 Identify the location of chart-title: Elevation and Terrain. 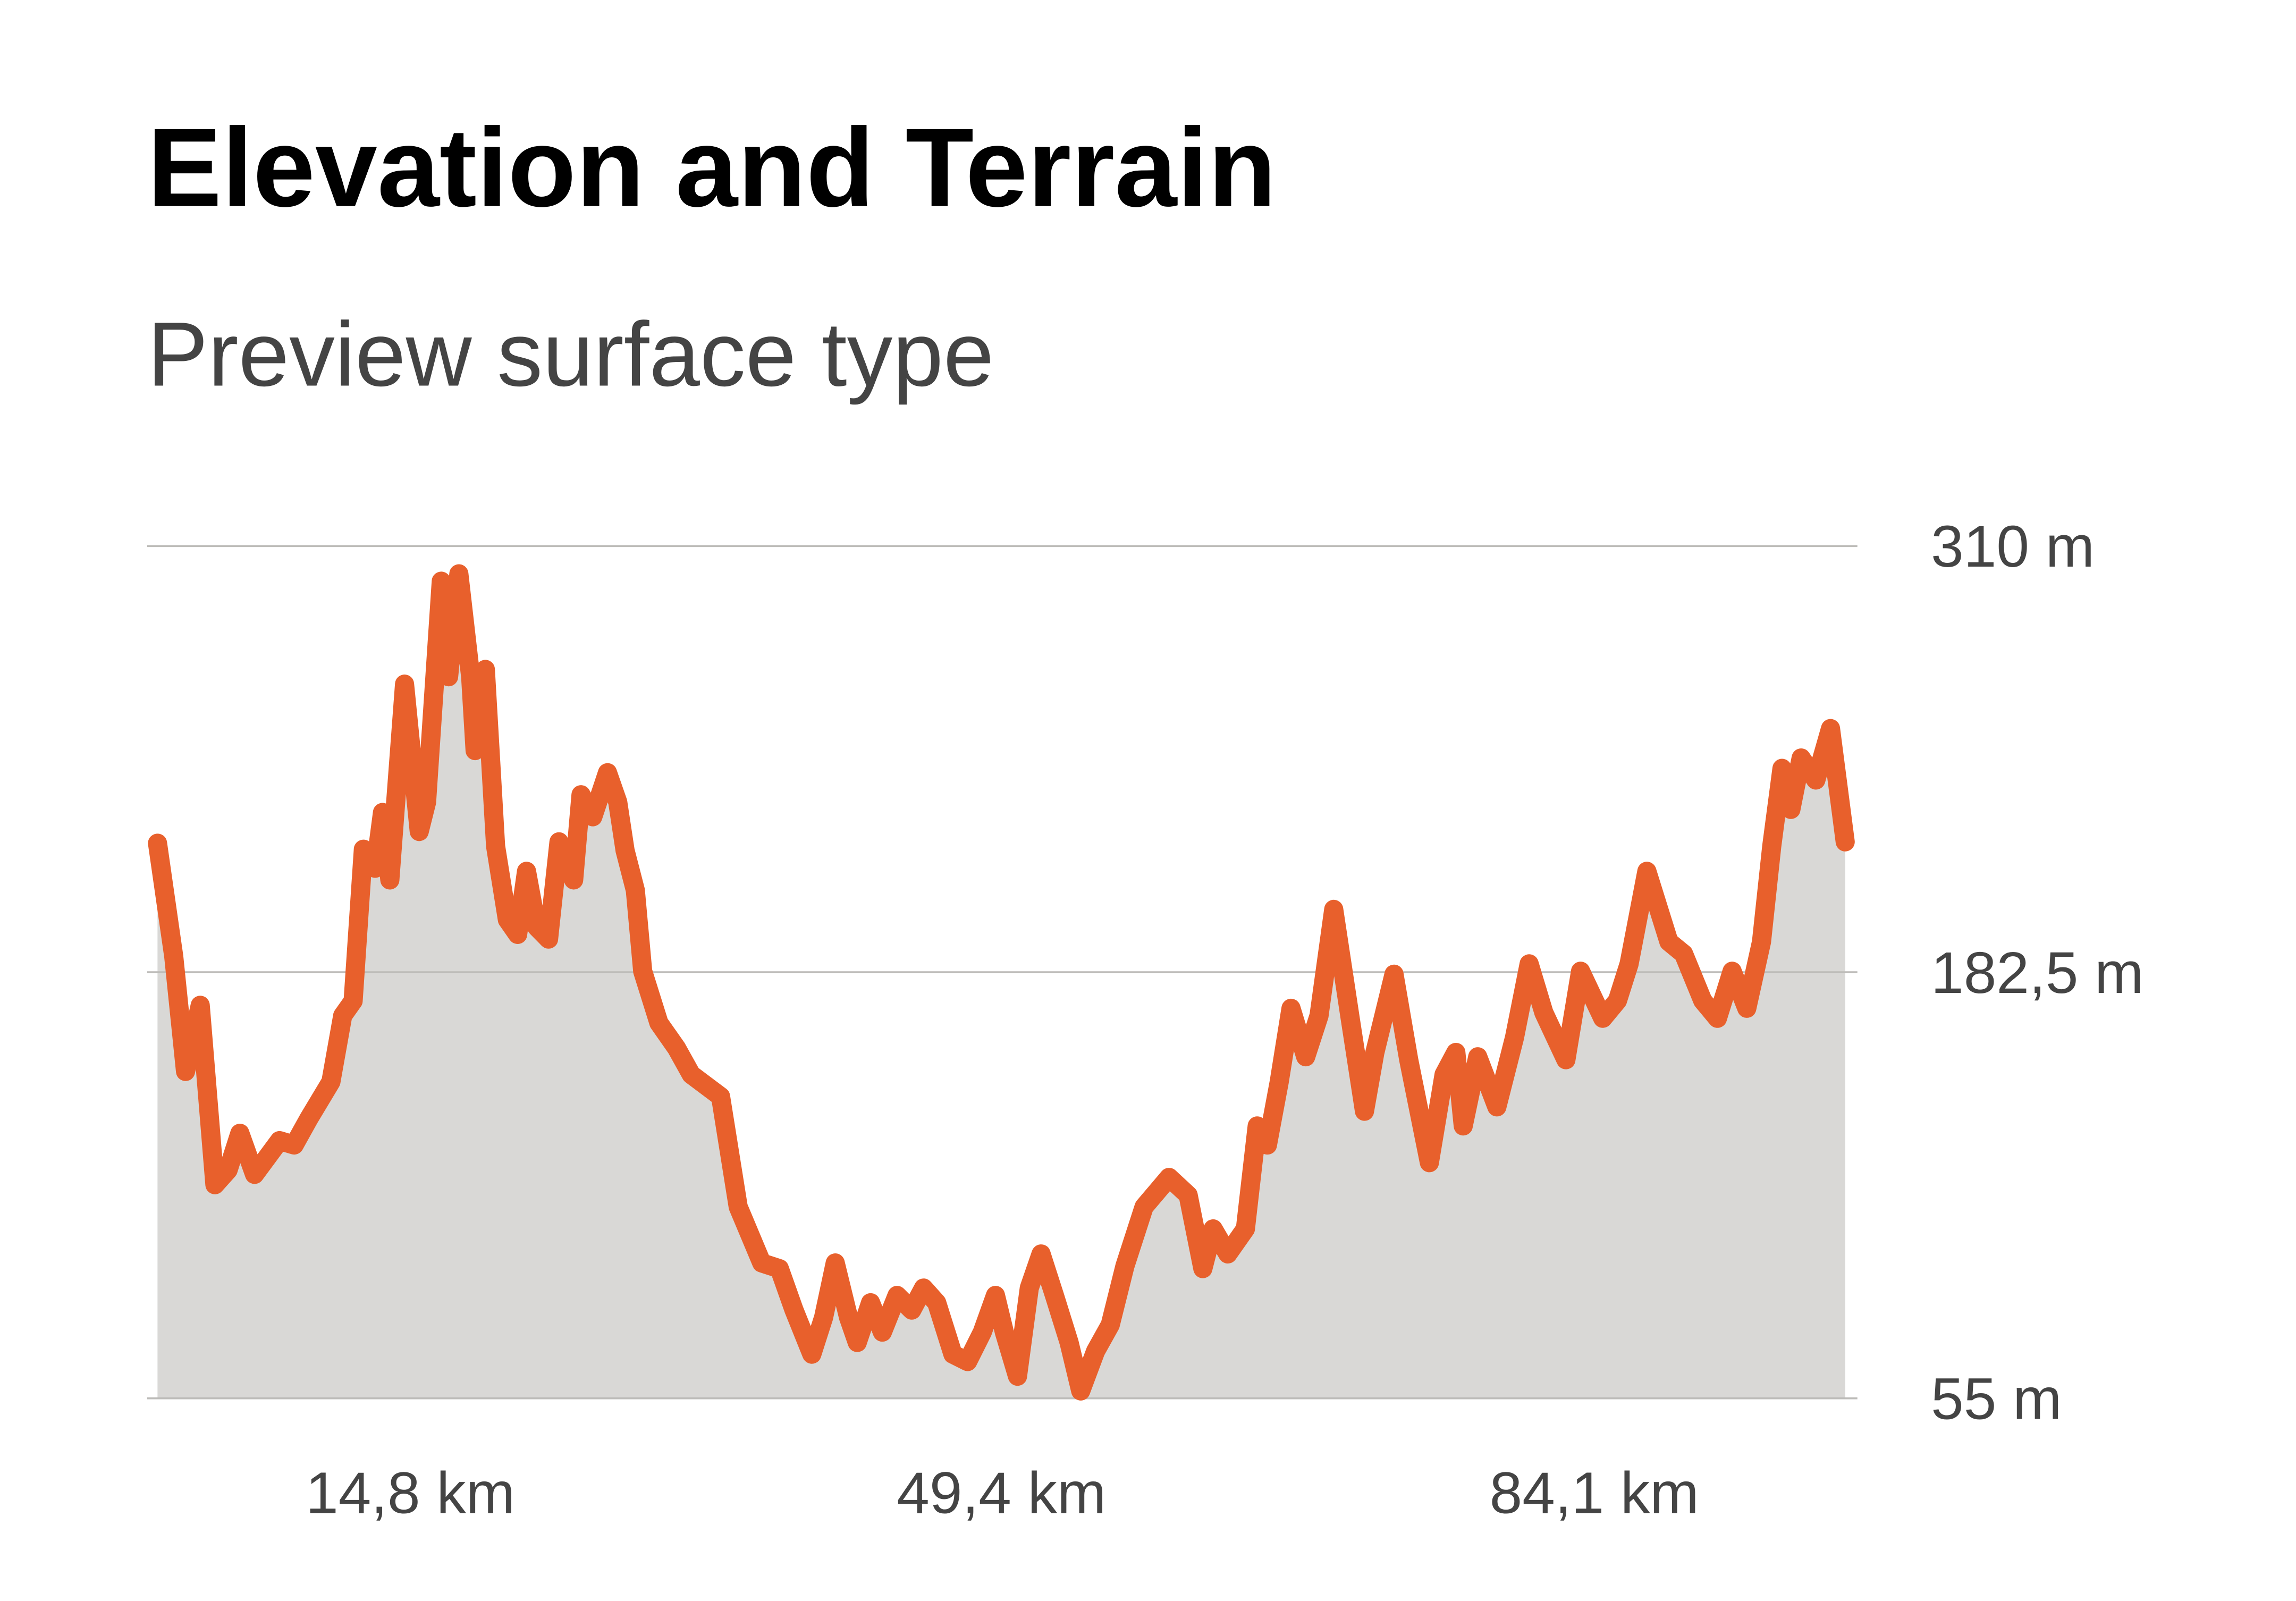
(711, 167).